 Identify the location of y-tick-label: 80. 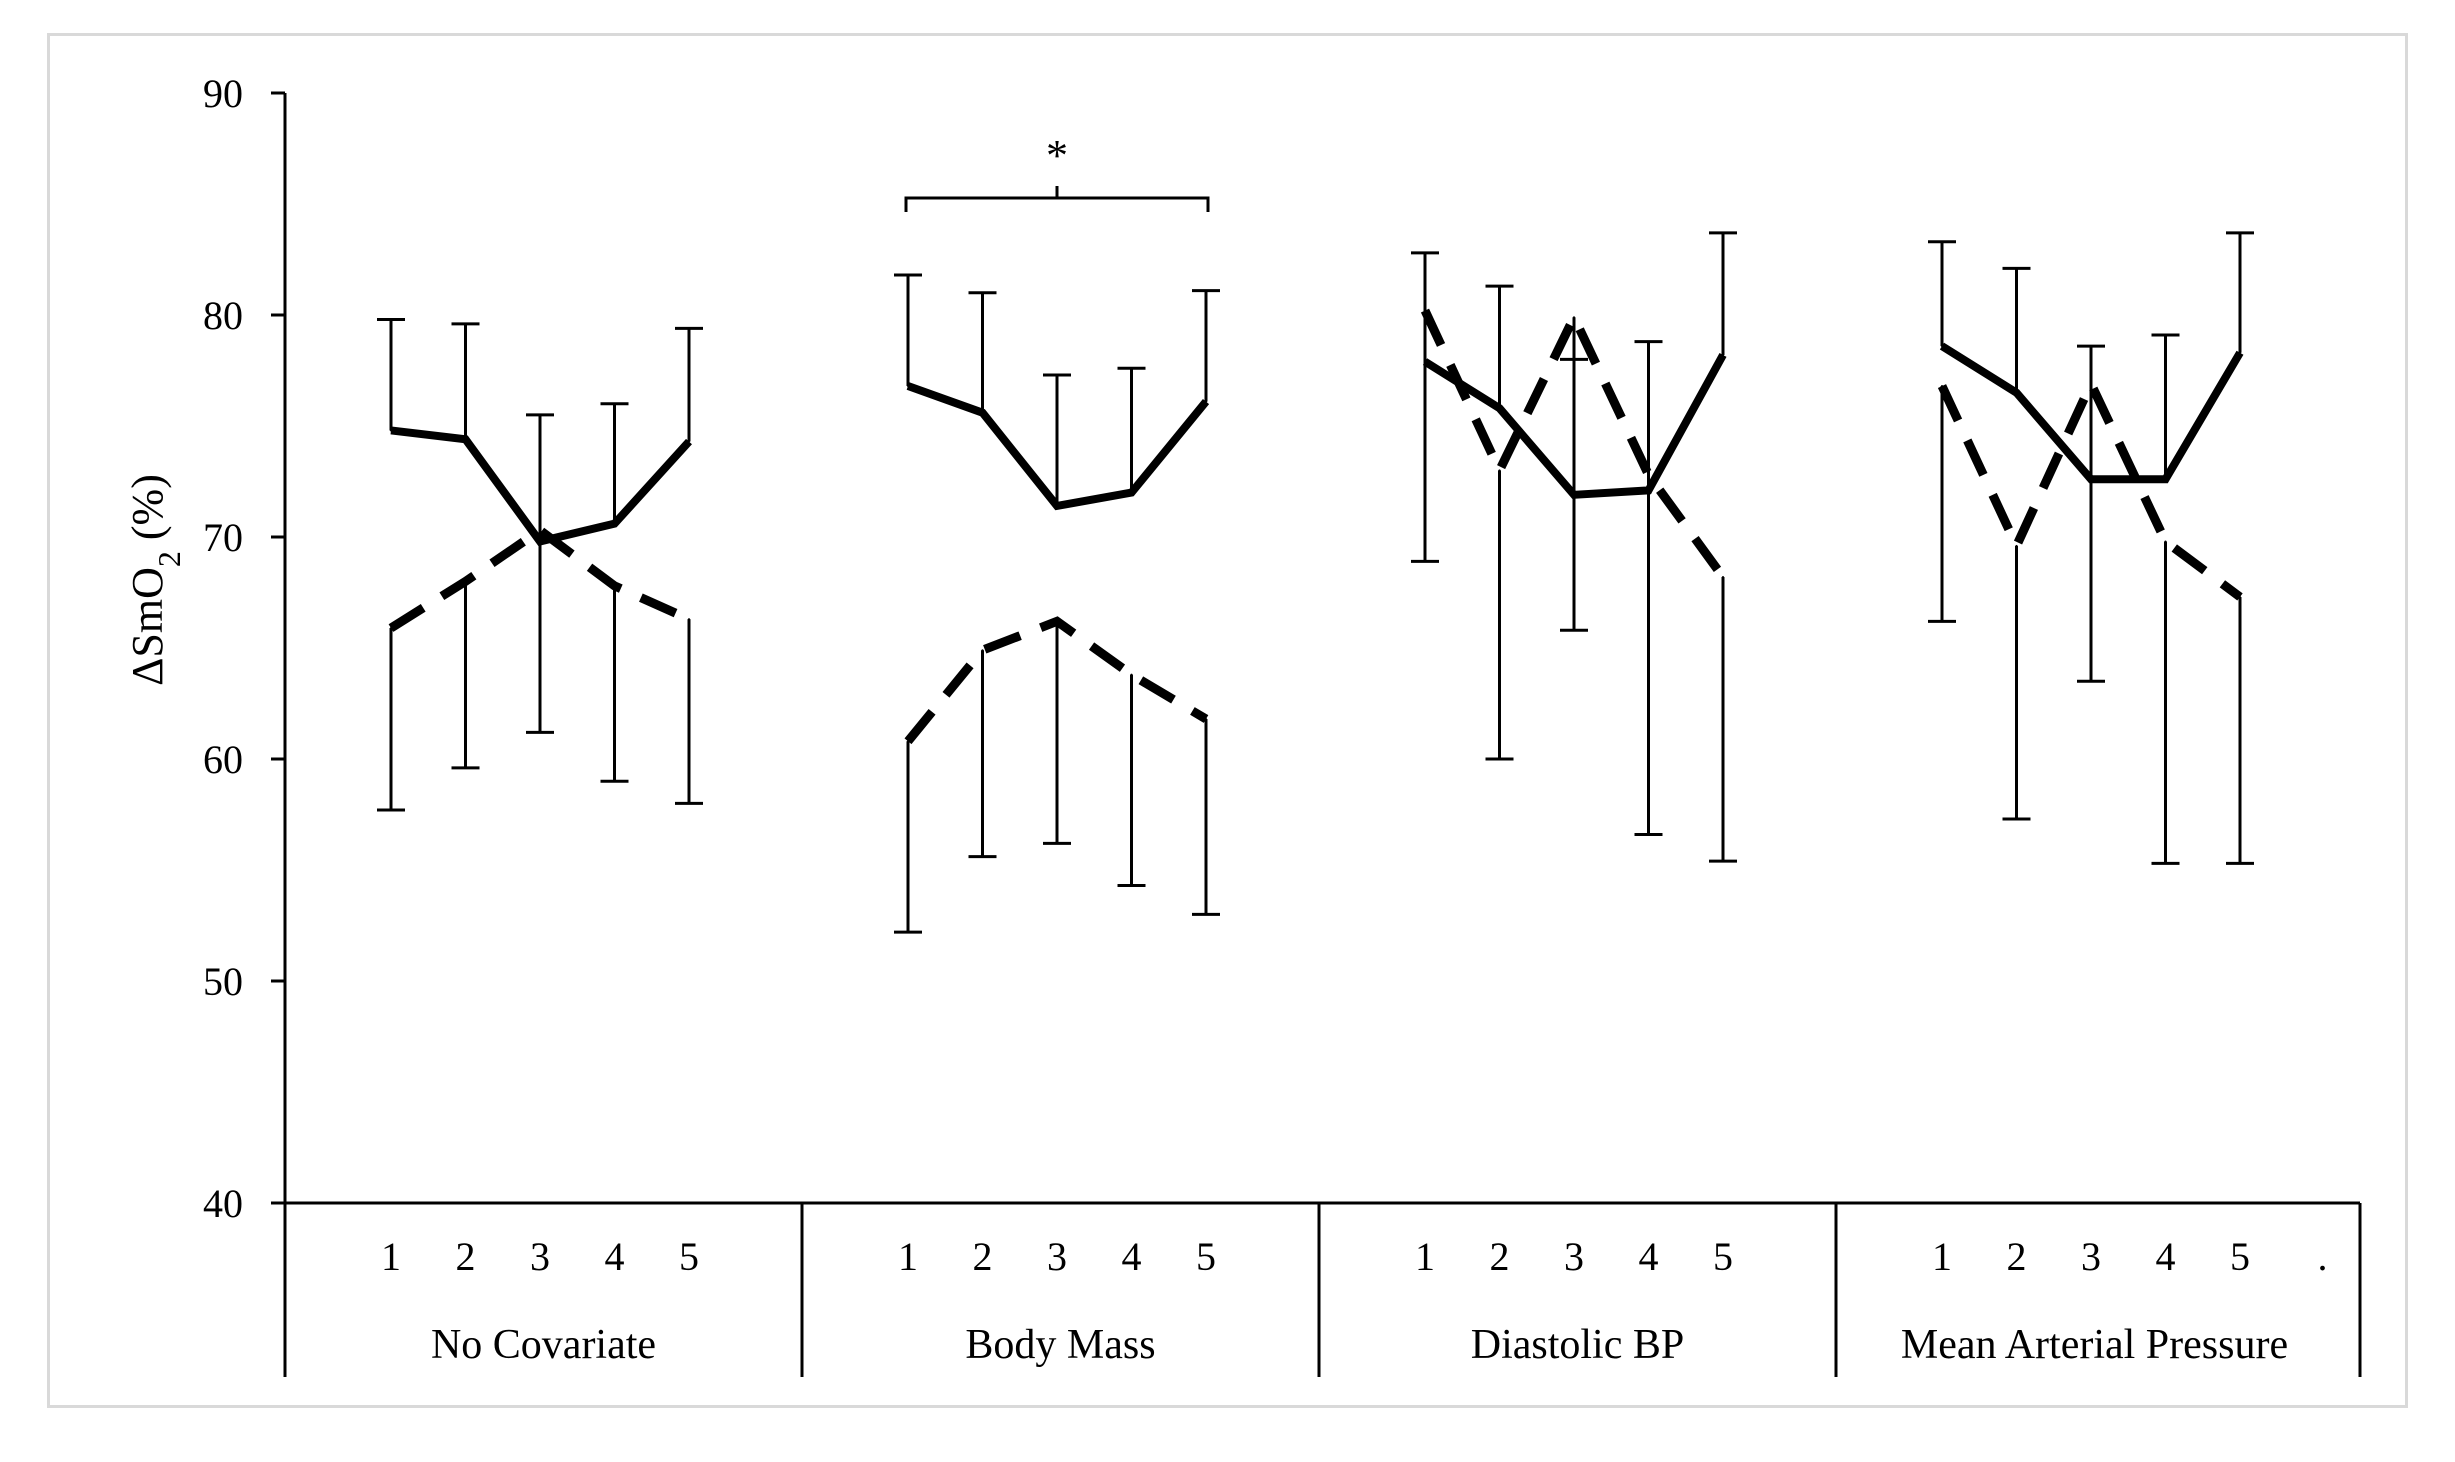
(223, 315).